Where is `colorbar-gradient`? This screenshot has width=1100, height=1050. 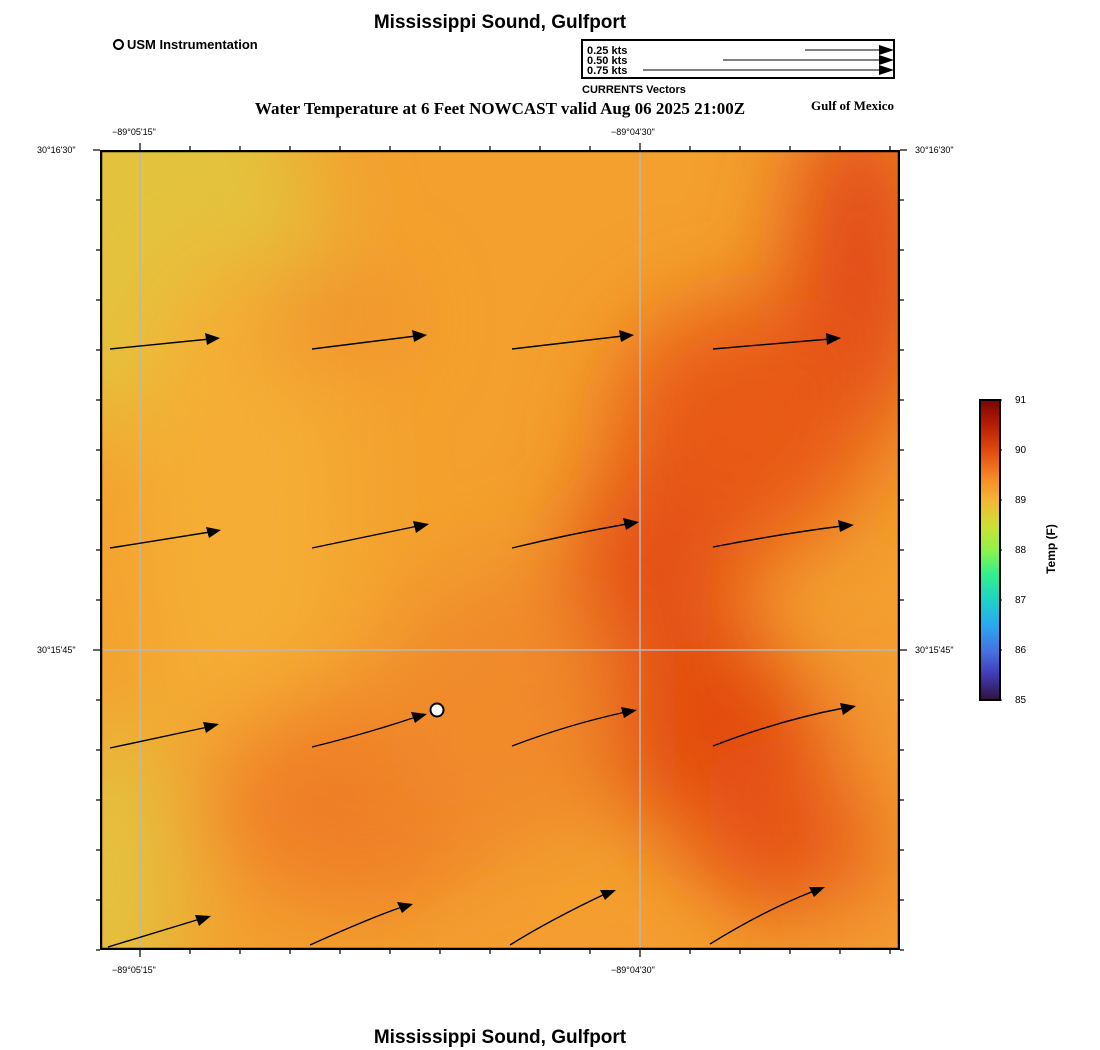 colorbar-gradient is located at coordinates (990, 550).